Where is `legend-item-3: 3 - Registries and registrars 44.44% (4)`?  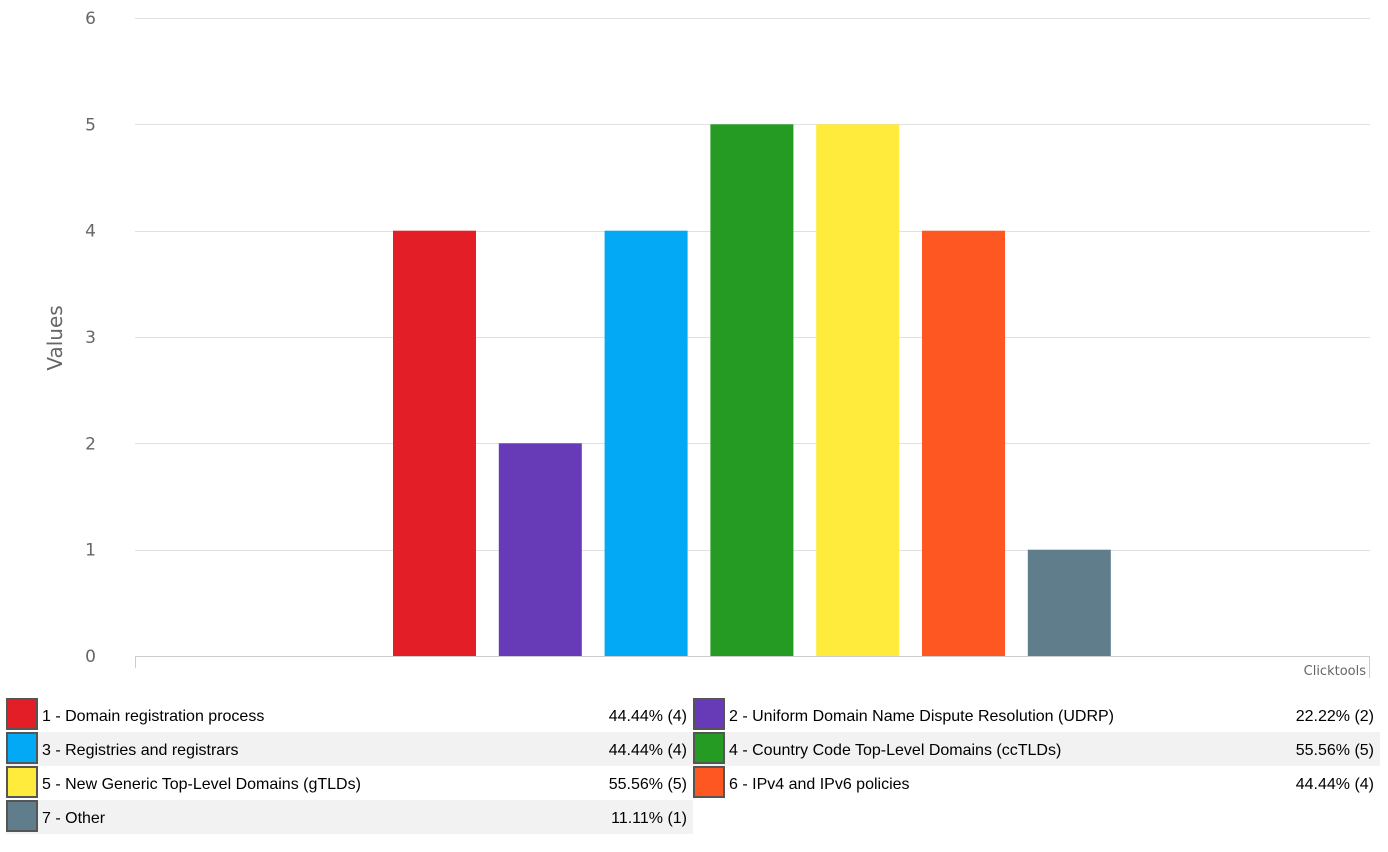 legend-item-3: 3 - Registries and registrars 44.44% (4) is located at coordinates (349, 749).